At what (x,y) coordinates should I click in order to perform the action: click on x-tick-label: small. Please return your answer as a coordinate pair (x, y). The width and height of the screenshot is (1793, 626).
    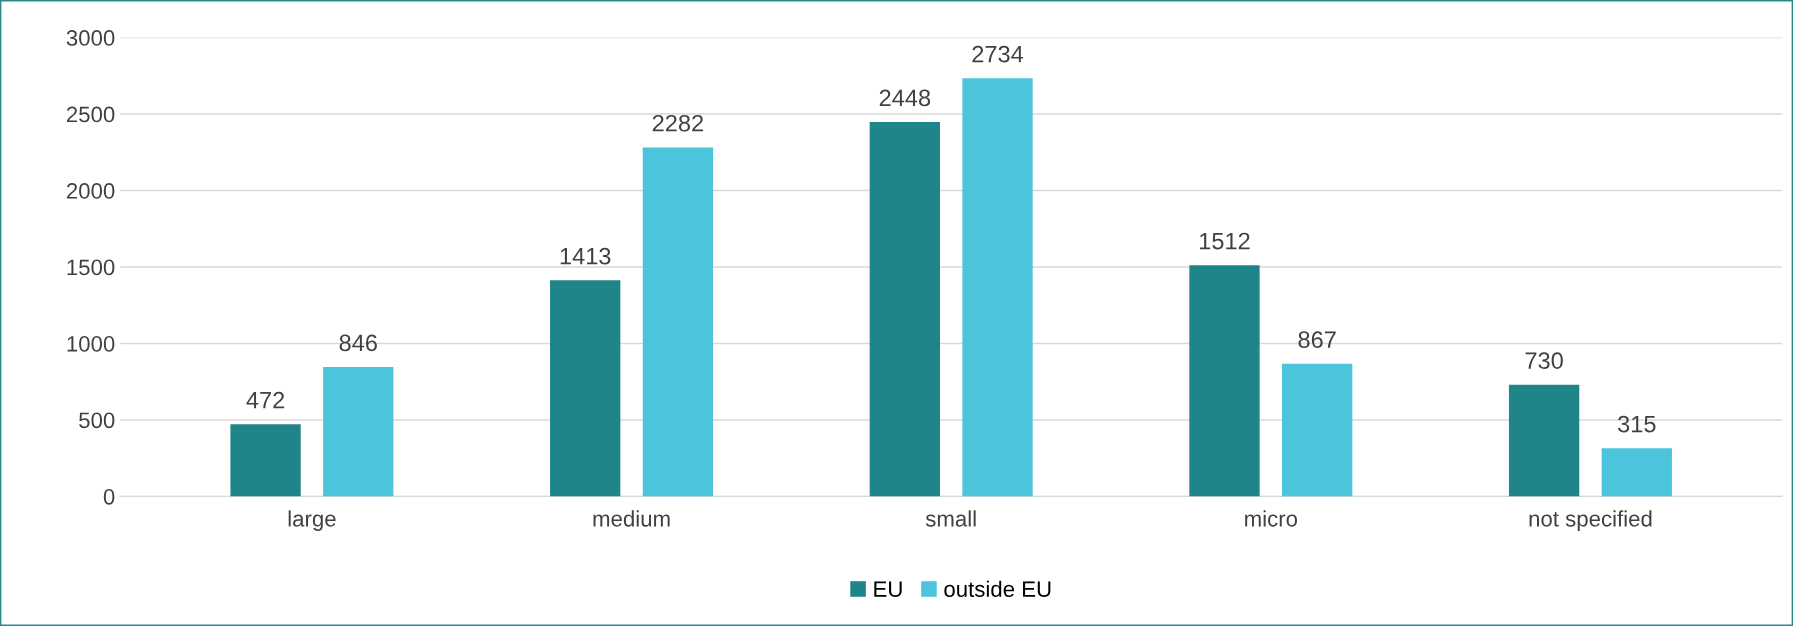
    Looking at the image, I should click on (950, 518).